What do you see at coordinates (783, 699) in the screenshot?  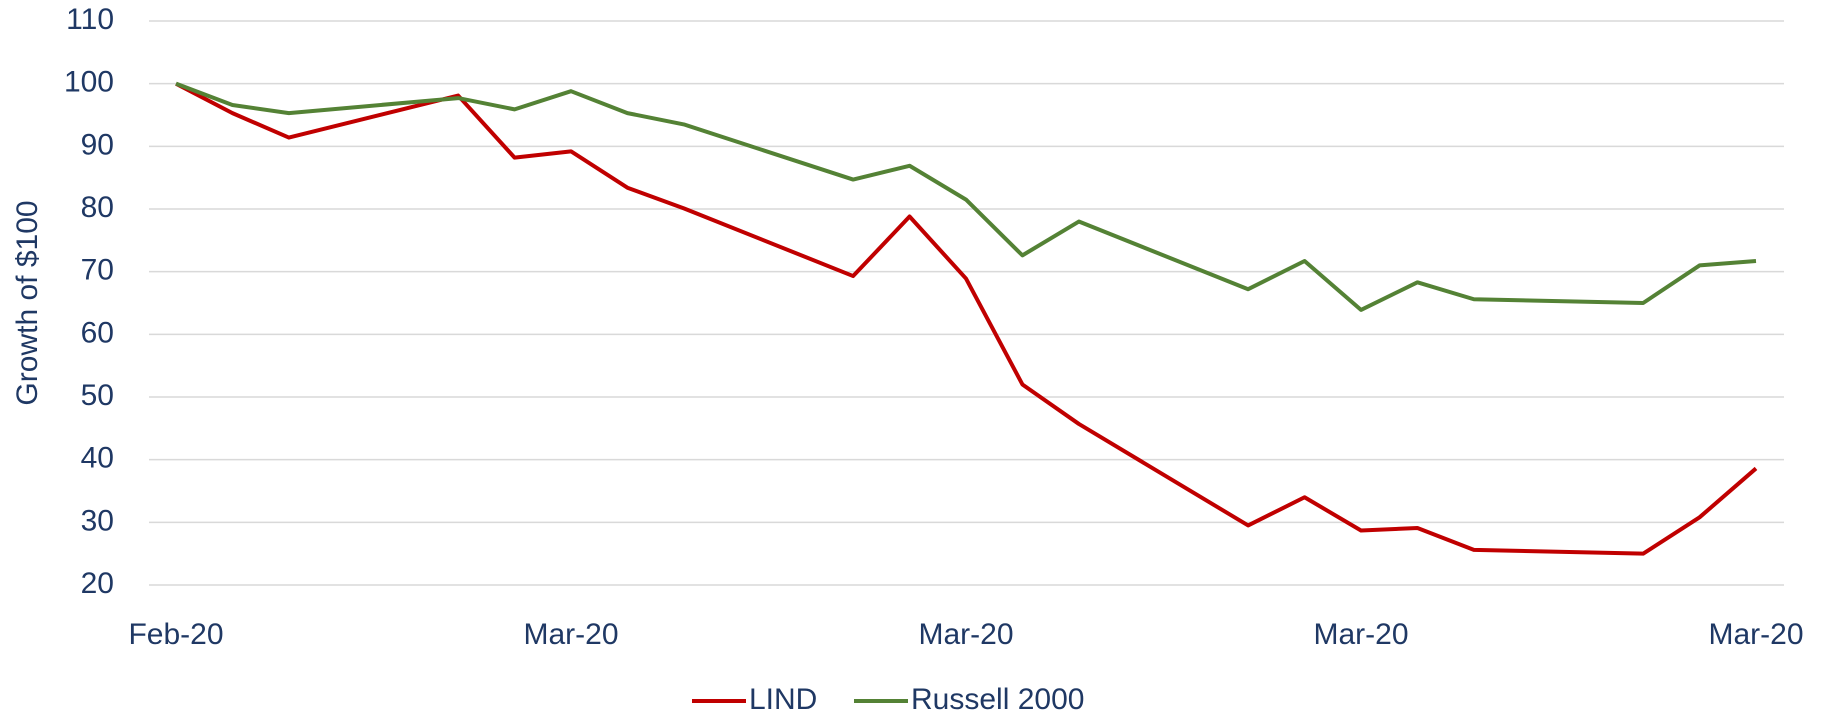 I see `legend-label: LIND` at bounding box center [783, 699].